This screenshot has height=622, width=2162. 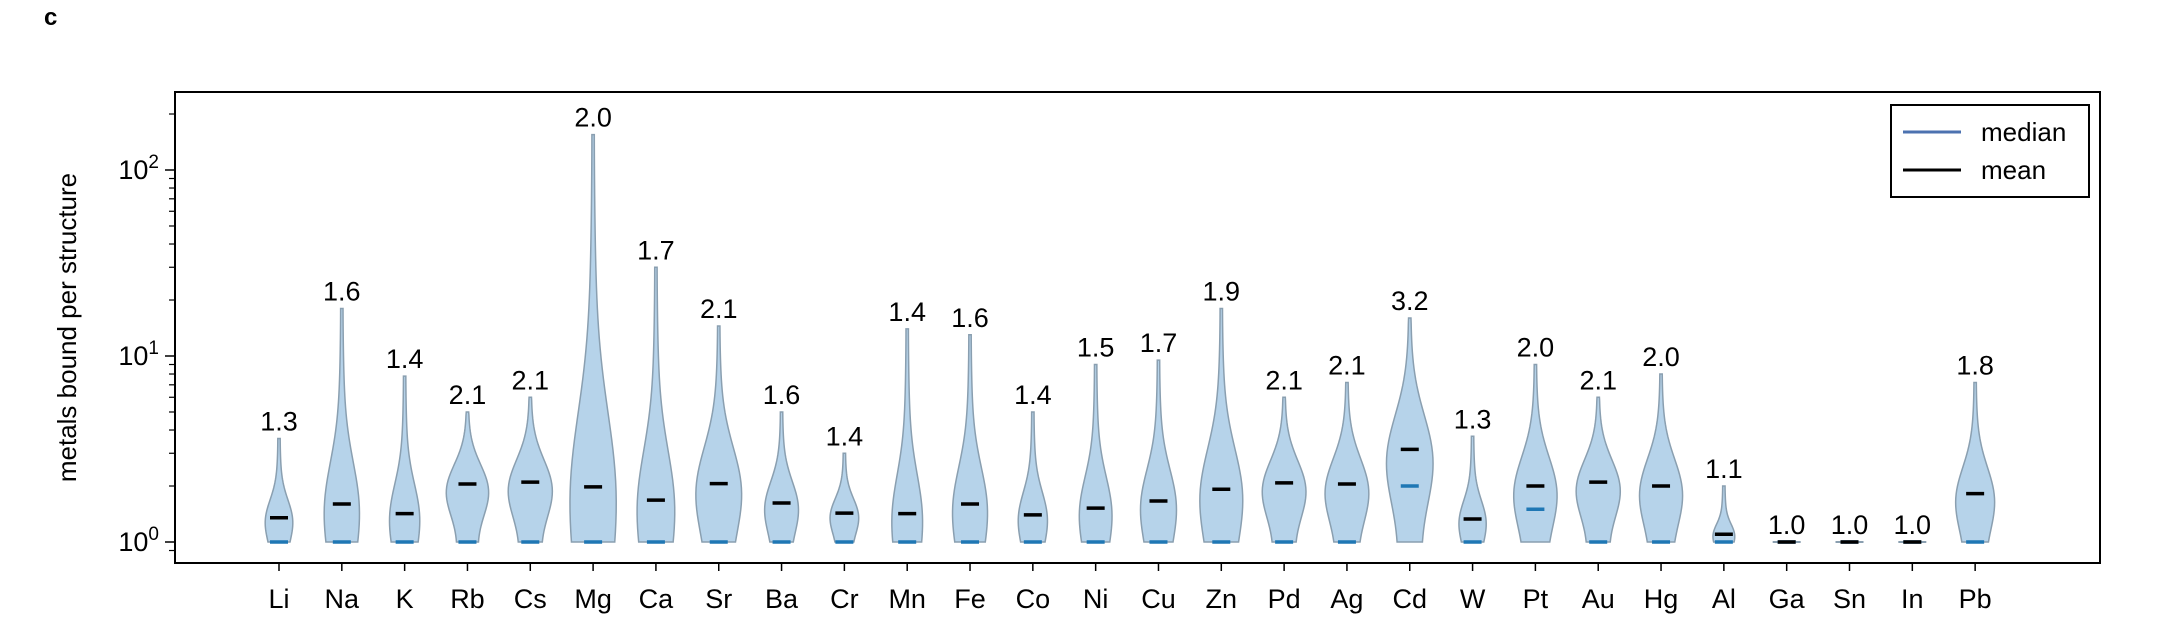 I want to click on x-tick-label-Zn: Zn, so click(x=1222, y=599).